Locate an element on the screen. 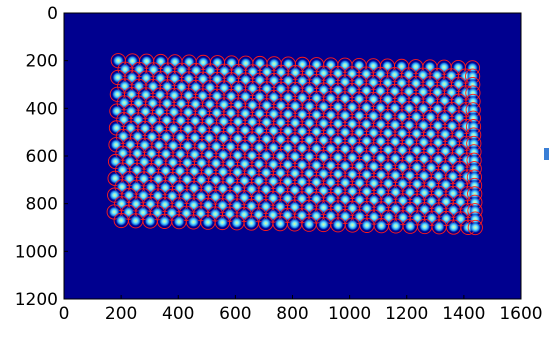 Image resolution: width=549 pixels, height=347 pixels. edge-mark is located at coordinates (546, 154).